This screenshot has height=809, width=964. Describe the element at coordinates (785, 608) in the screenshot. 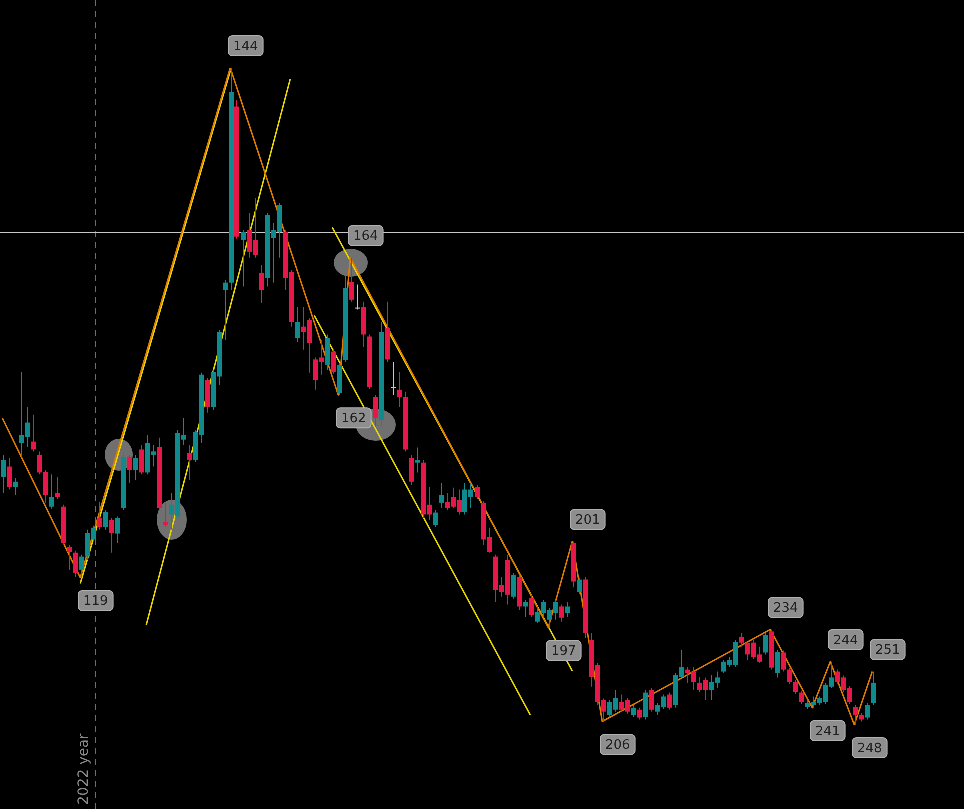

I see `annotation: 234` at that location.